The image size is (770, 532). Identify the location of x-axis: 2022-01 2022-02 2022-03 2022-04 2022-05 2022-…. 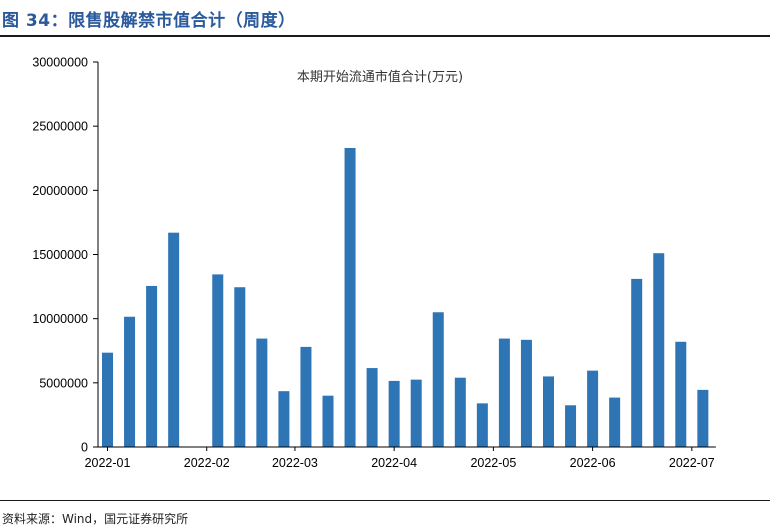
(400, 458).